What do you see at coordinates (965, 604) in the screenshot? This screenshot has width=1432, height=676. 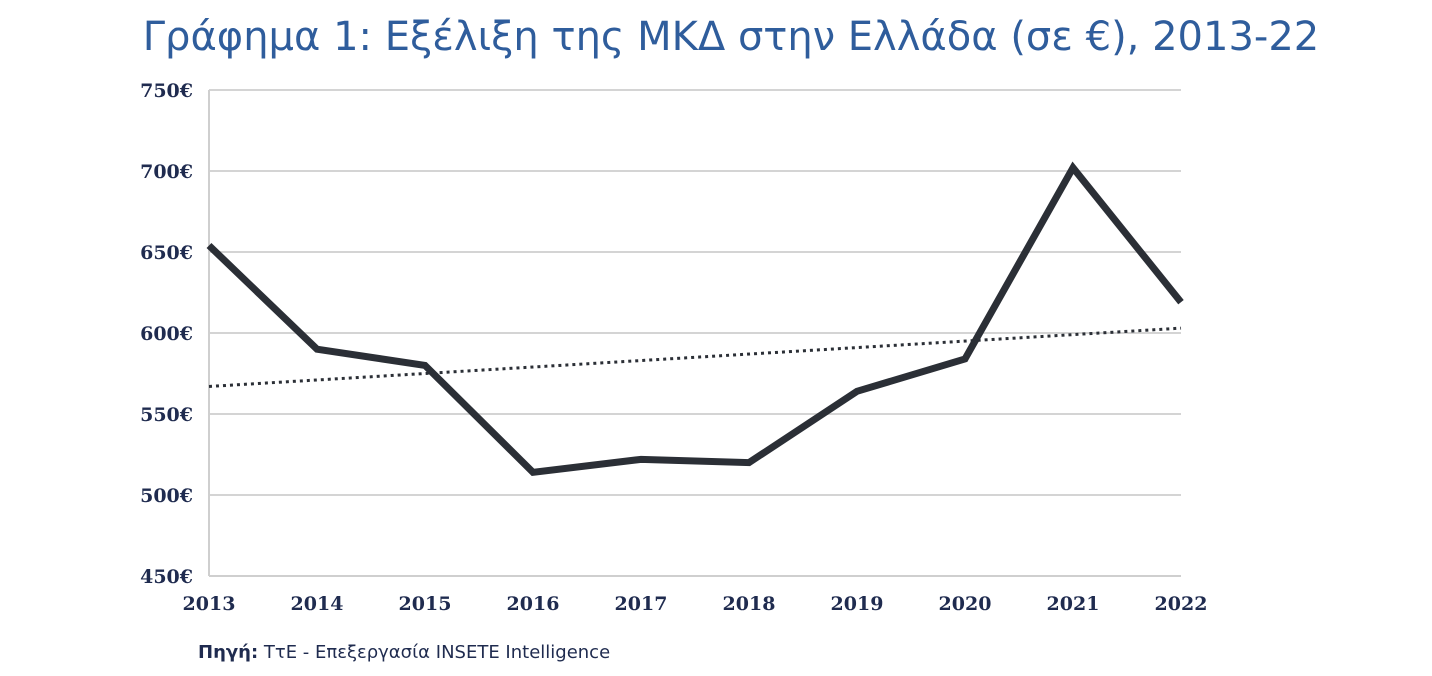 I see `x-tick-label: 2020` at bounding box center [965, 604].